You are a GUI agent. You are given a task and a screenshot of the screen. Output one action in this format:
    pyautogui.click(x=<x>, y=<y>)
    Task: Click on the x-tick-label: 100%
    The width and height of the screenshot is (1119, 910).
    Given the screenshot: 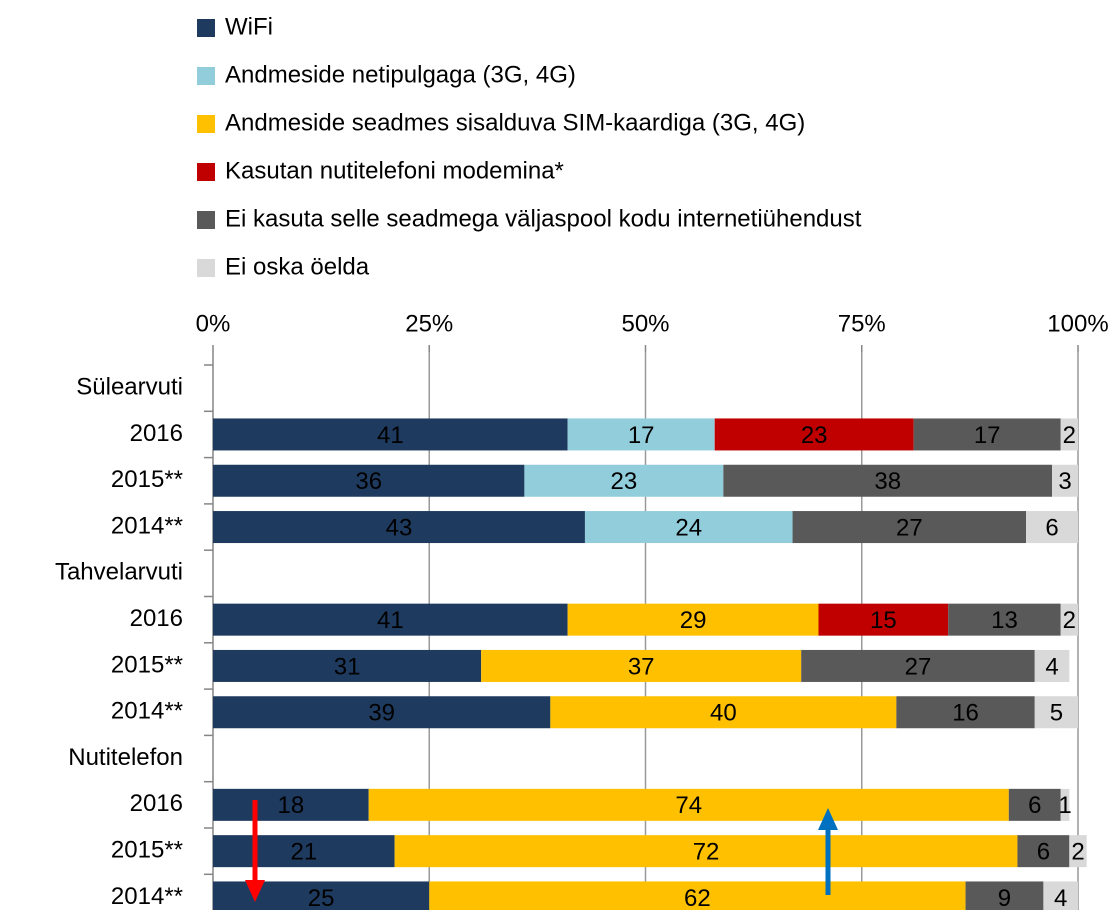 What is the action you would take?
    pyautogui.click(x=1077, y=323)
    